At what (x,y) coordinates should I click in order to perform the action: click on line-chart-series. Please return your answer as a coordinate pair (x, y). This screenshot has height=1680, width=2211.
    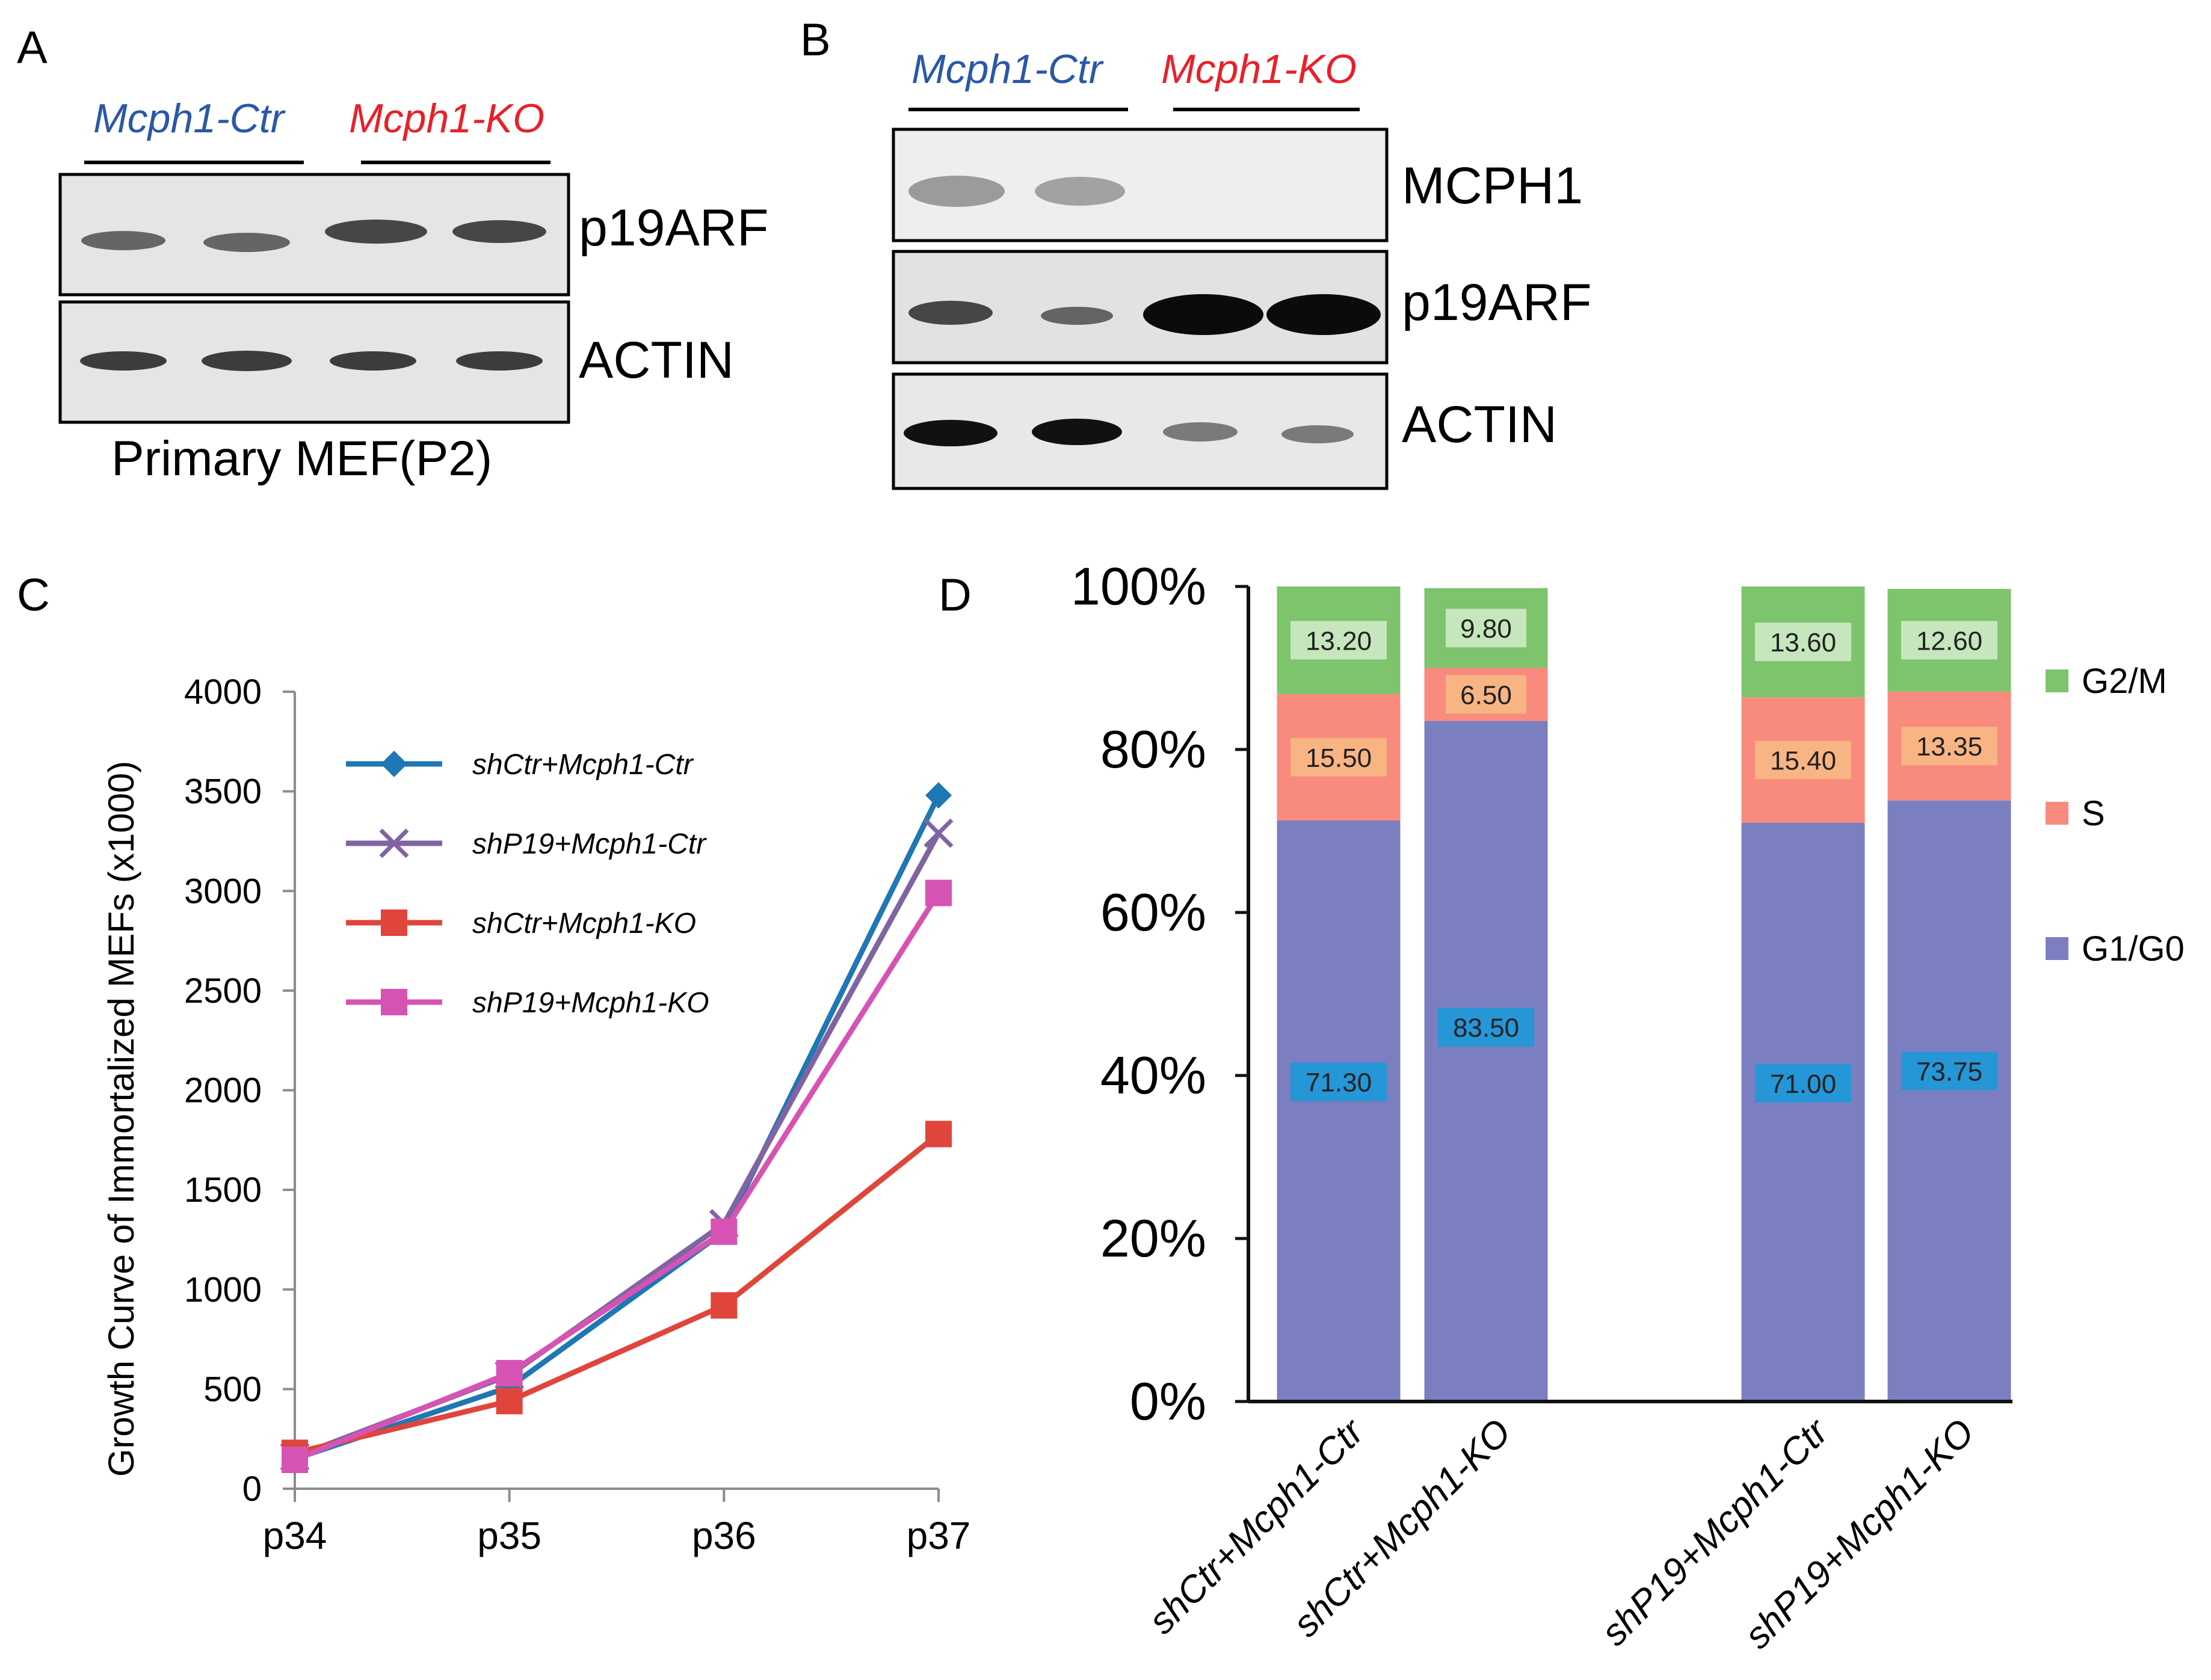
    Looking at the image, I should click on (617, 1127).